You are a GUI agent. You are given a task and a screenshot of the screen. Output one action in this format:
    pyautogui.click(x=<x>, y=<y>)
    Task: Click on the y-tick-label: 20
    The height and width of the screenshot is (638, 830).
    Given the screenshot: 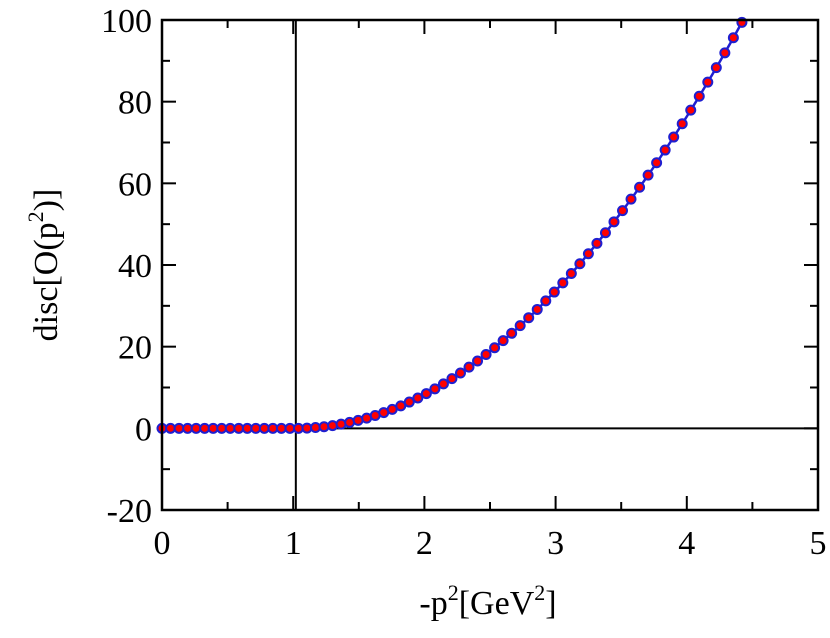 What is the action you would take?
    pyautogui.click(x=135, y=348)
    